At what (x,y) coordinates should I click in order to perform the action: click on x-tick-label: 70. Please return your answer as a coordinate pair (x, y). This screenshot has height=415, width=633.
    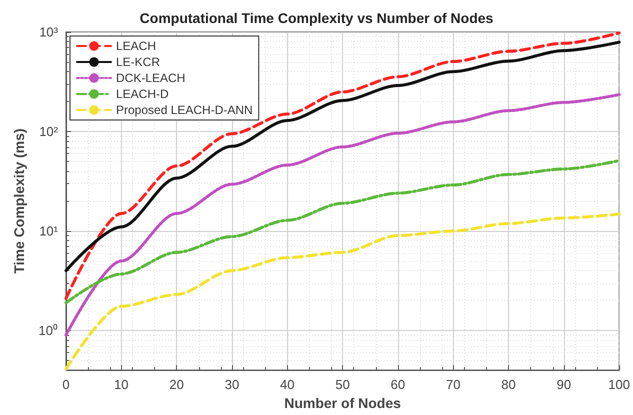
    Looking at the image, I should click on (453, 384).